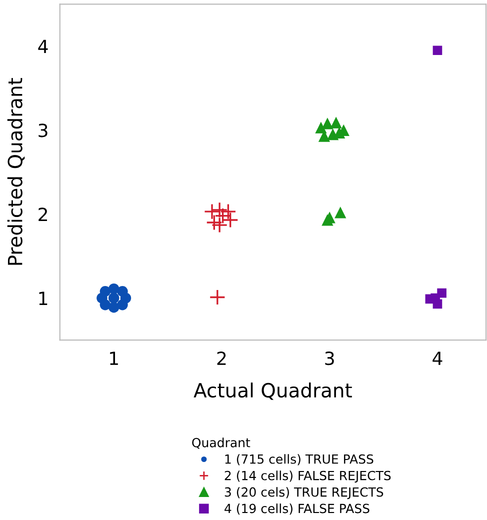 The height and width of the screenshot is (520, 487). I want to click on legend-label: 4 (19 cells) FALSE PASS, so click(297, 509).